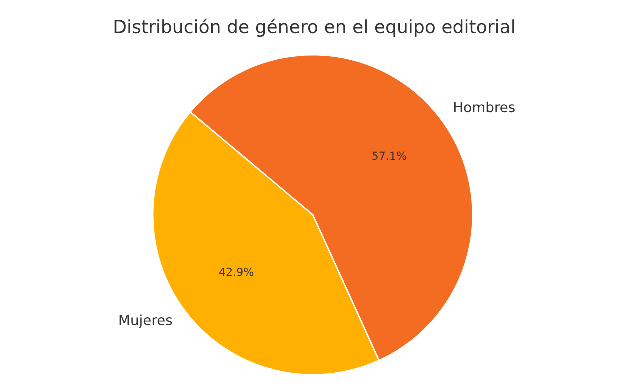 The width and height of the screenshot is (629, 389). What do you see at coordinates (314, 28) in the screenshot?
I see `chart-title: Distribución de género en el equipo editorial` at bounding box center [314, 28].